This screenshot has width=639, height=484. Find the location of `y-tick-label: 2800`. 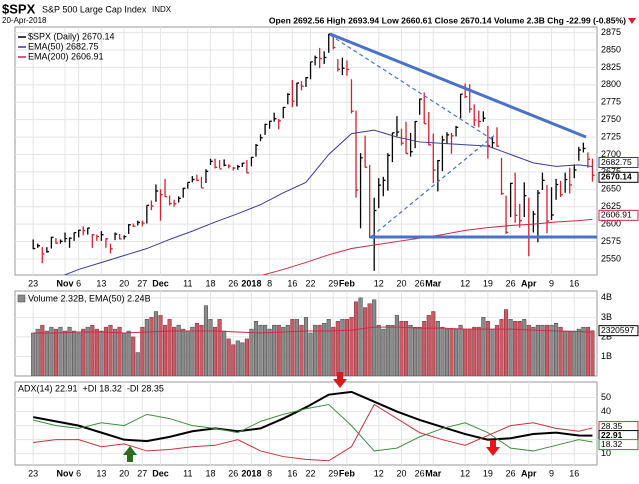

y-tick-label: 2800 is located at coordinates (611, 84).